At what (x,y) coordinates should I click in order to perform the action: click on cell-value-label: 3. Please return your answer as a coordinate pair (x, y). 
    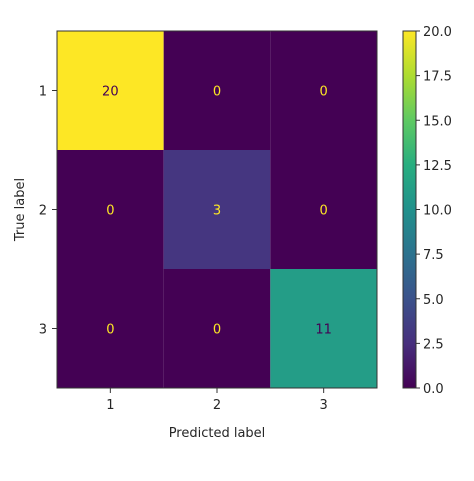
    Looking at the image, I should click on (217, 211).